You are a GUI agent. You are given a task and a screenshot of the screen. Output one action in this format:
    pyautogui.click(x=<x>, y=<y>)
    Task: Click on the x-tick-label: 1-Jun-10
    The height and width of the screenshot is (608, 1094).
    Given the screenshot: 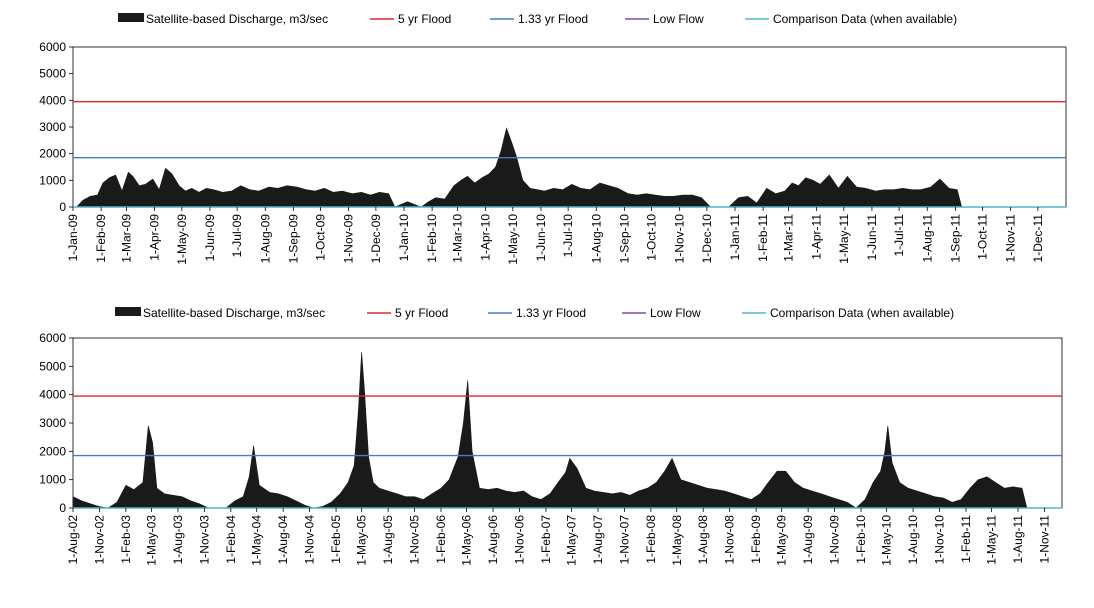 What is the action you would take?
    pyautogui.click(x=541, y=238)
    